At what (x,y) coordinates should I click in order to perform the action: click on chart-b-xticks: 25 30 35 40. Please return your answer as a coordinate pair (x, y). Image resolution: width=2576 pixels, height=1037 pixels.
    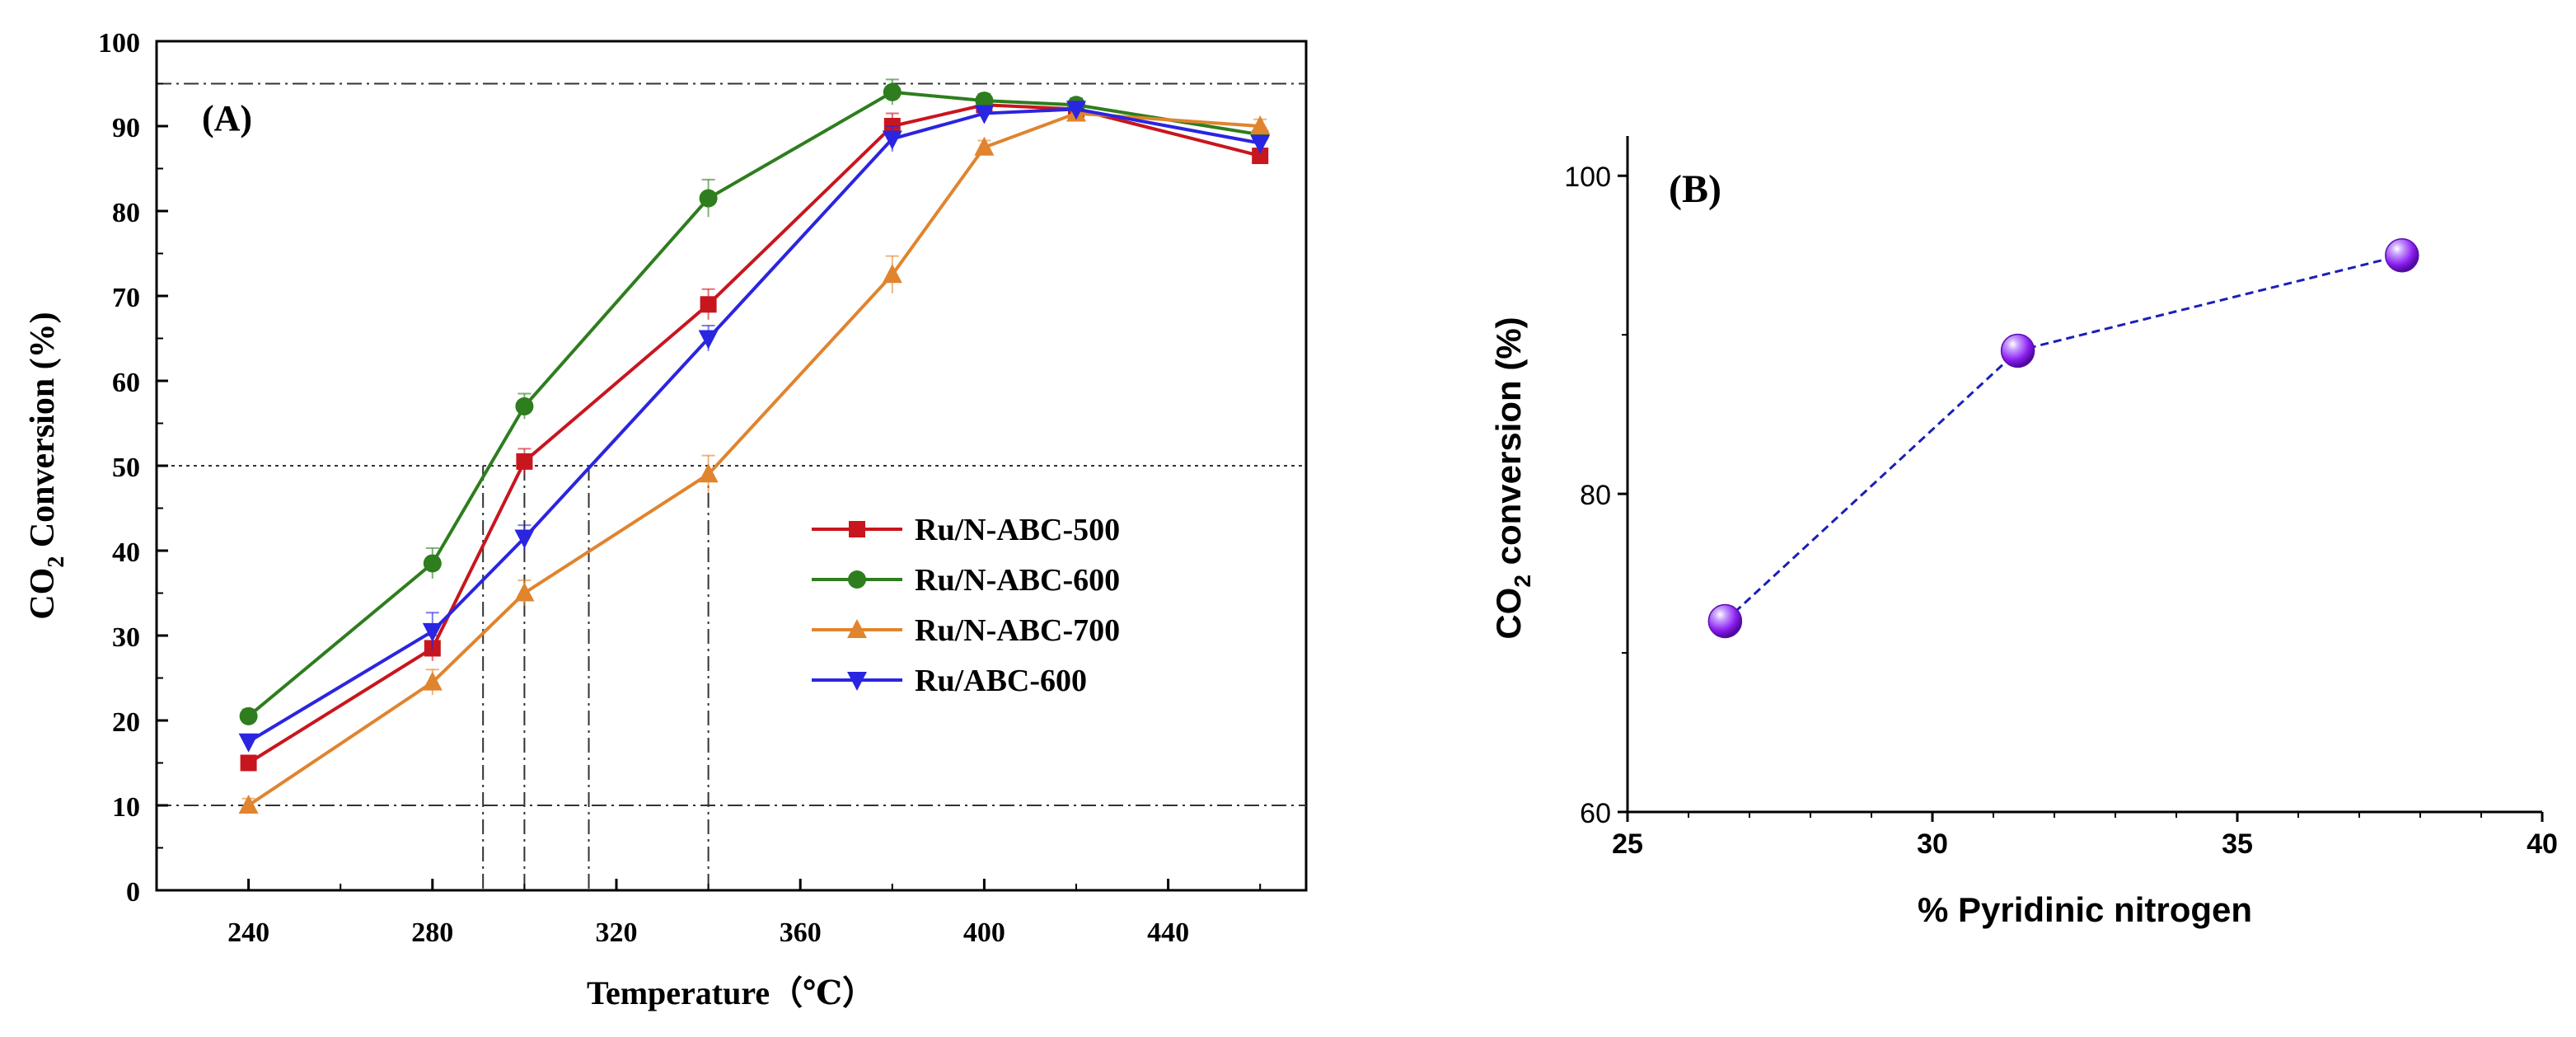
    Looking at the image, I should click on (2085, 836).